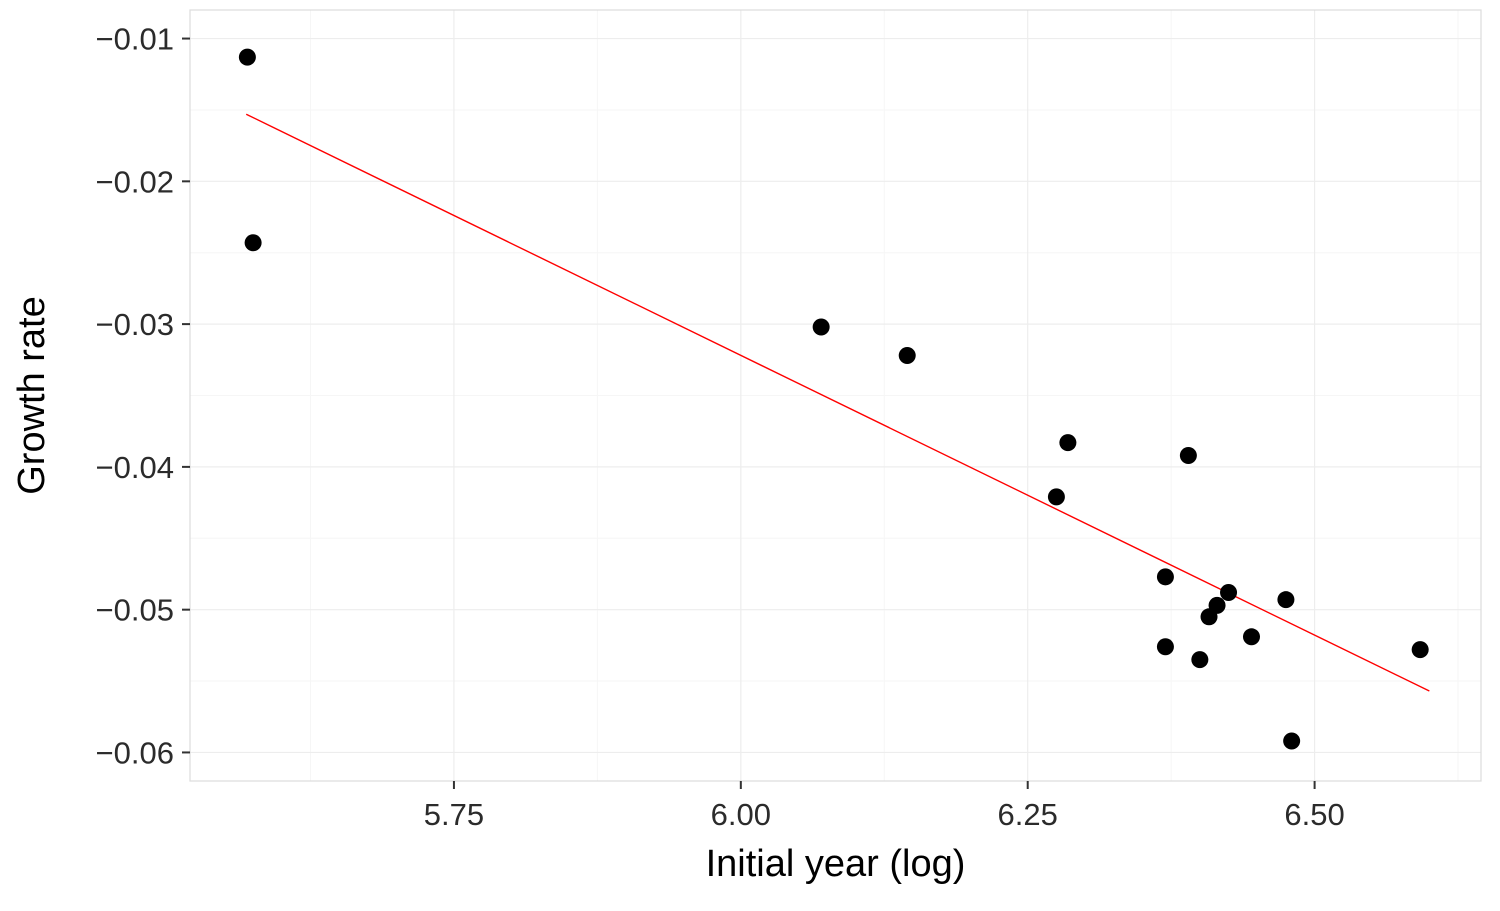 The width and height of the screenshot is (1500, 911). What do you see at coordinates (741, 814) in the screenshot?
I see `x-tick-label: 6.00` at bounding box center [741, 814].